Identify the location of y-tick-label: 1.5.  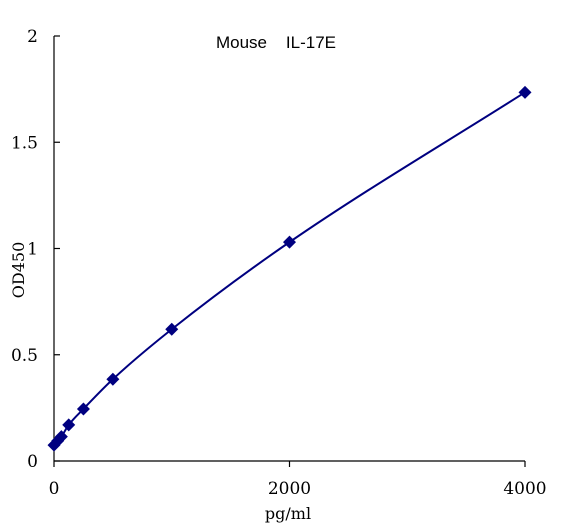
(24, 143).